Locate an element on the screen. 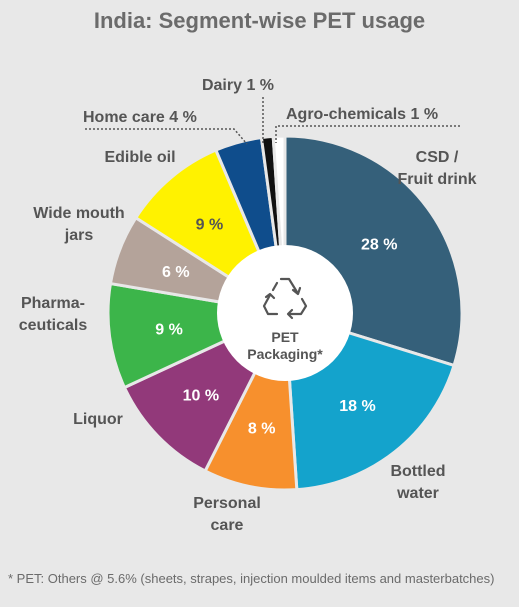  leader-home-care is located at coordinates (166, 136).